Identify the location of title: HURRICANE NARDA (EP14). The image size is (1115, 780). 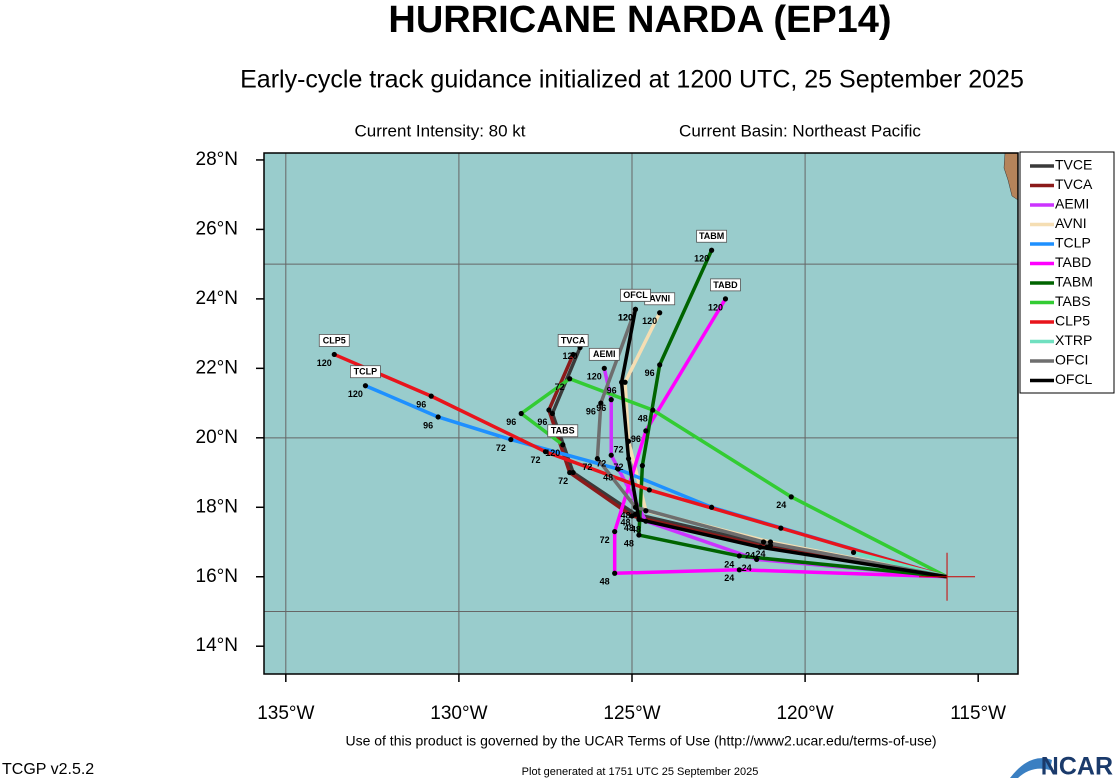
(639, 20).